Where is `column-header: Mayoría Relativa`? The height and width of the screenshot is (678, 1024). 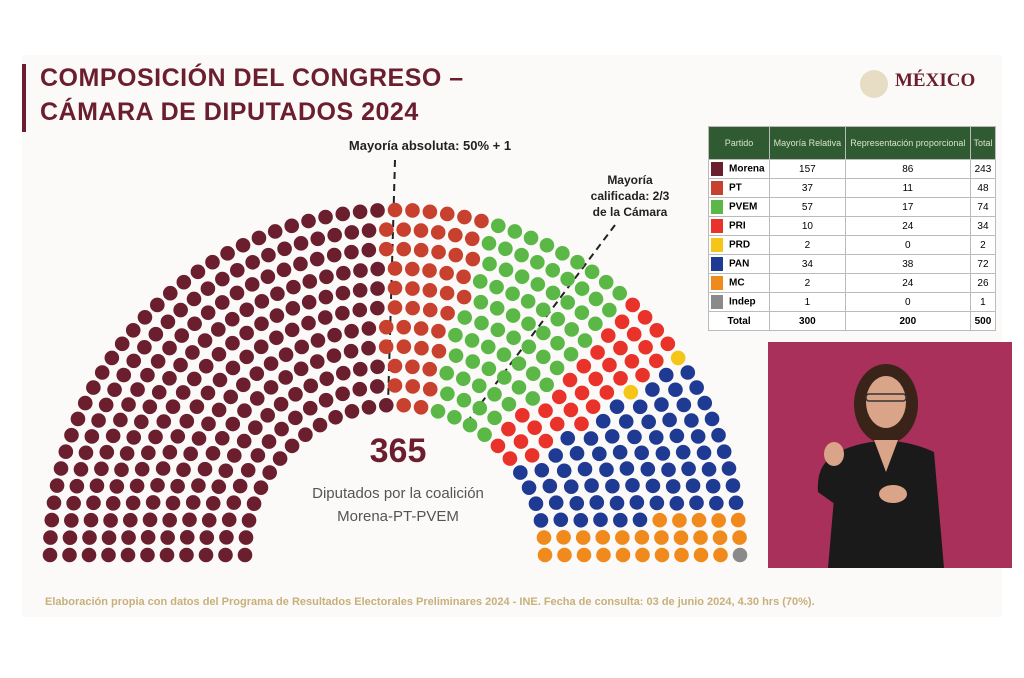 column-header: Mayoría Relativa is located at coordinates (807, 143).